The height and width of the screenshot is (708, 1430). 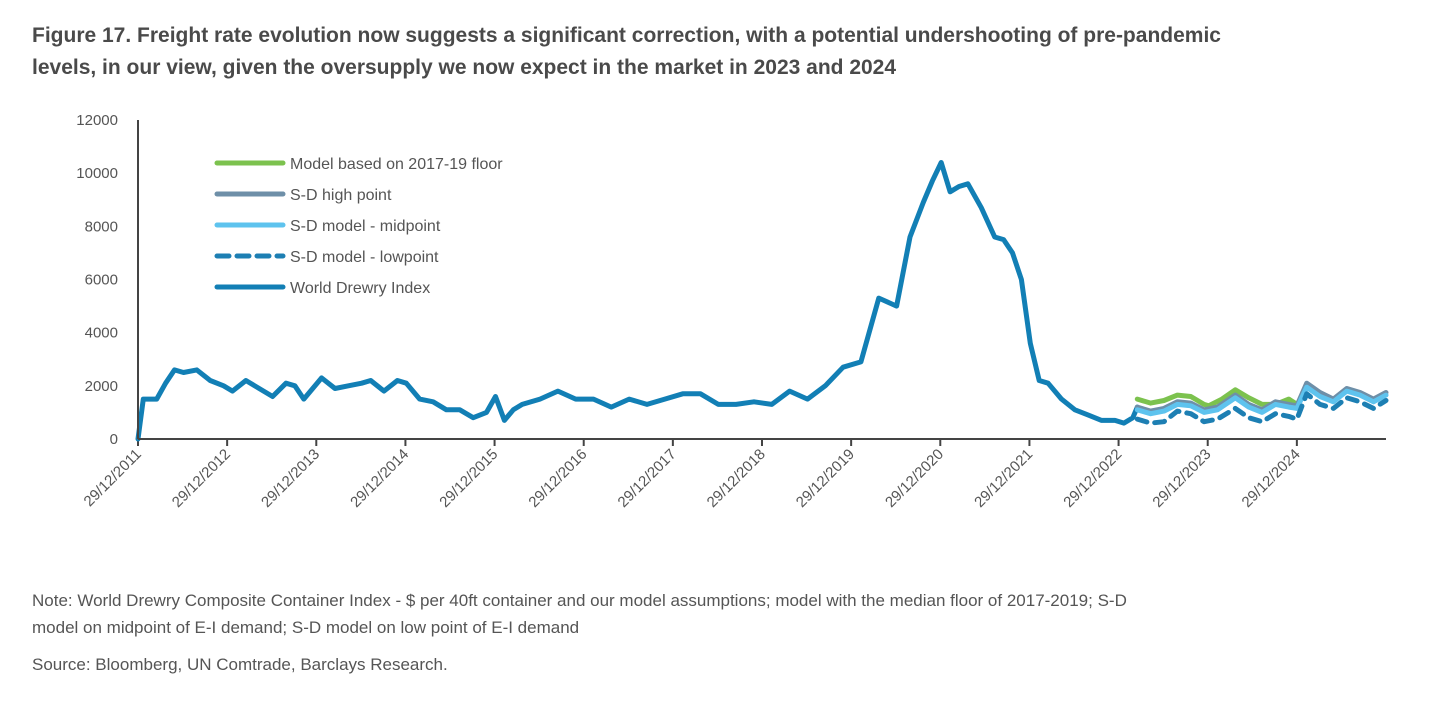 I want to click on x-tick-label: 29/12/2011, so click(x=113, y=478).